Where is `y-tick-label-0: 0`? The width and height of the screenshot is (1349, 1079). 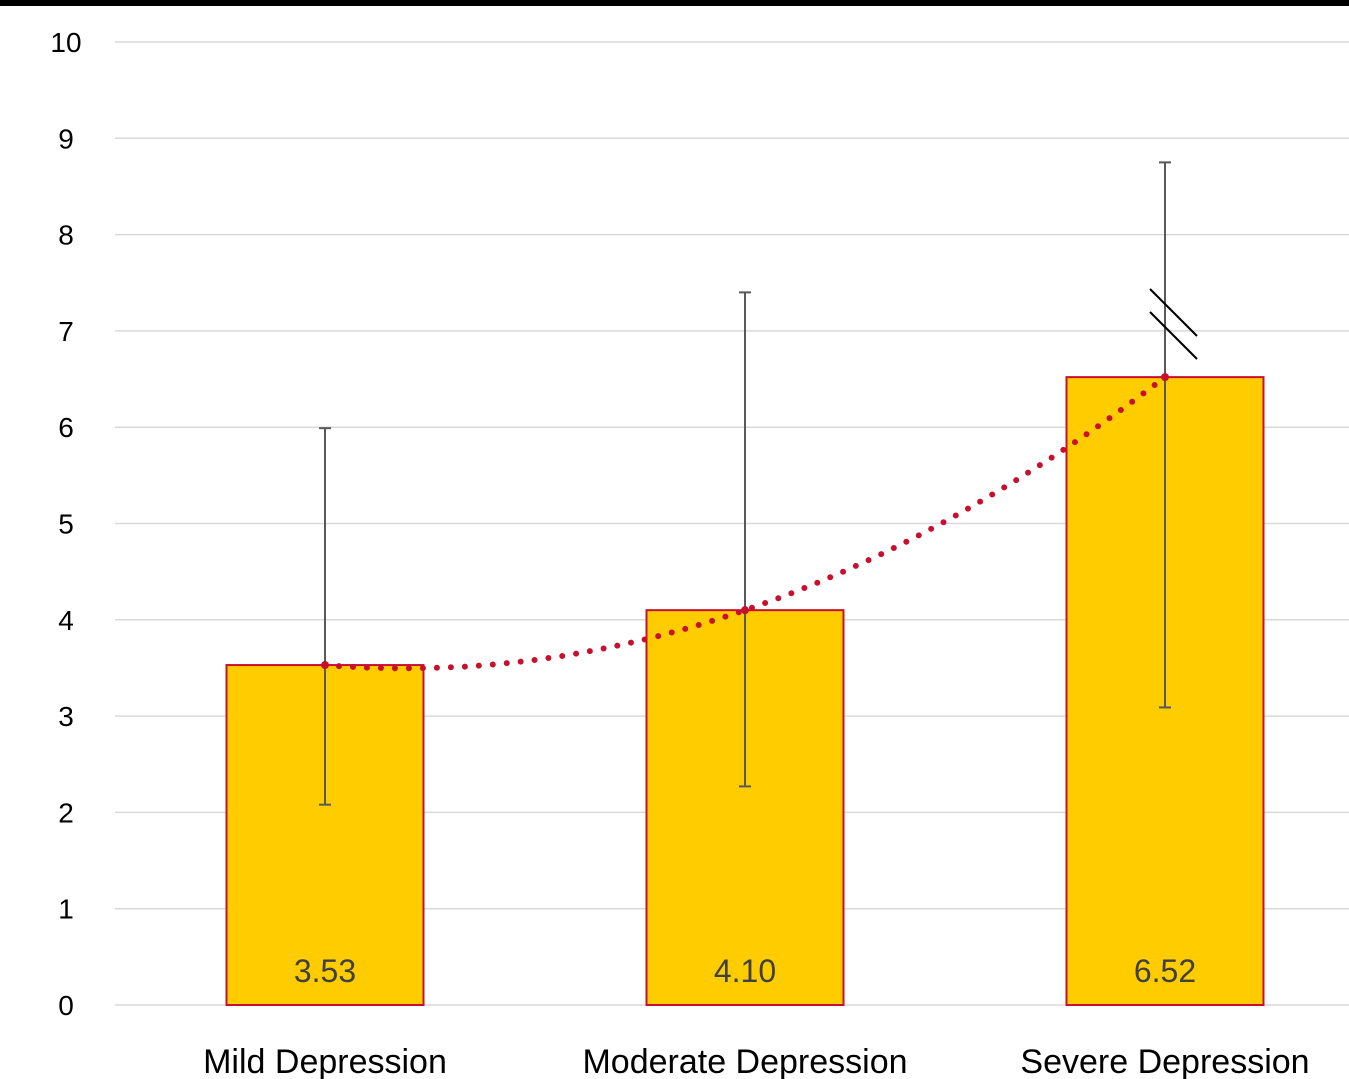
y-tick-label-0: 0 is located at coordinates (66, 1005).